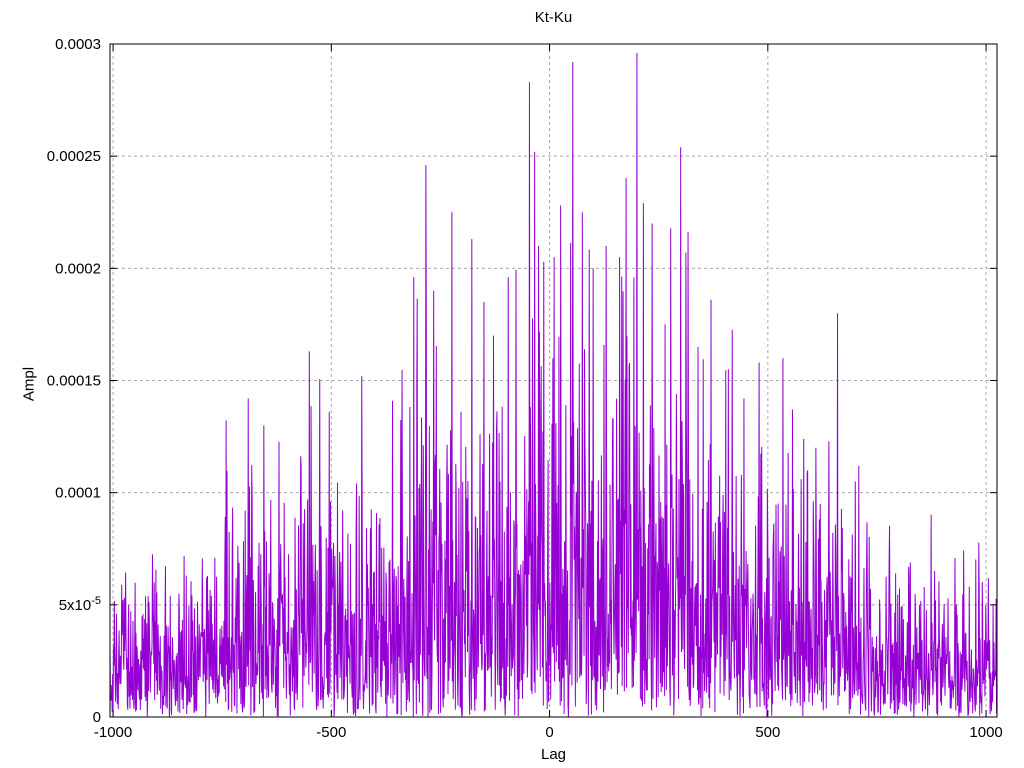 The width and height of the screenshot is (1024, 768). I want to click on chart-title: Kt-Ku, so click(553, 17).